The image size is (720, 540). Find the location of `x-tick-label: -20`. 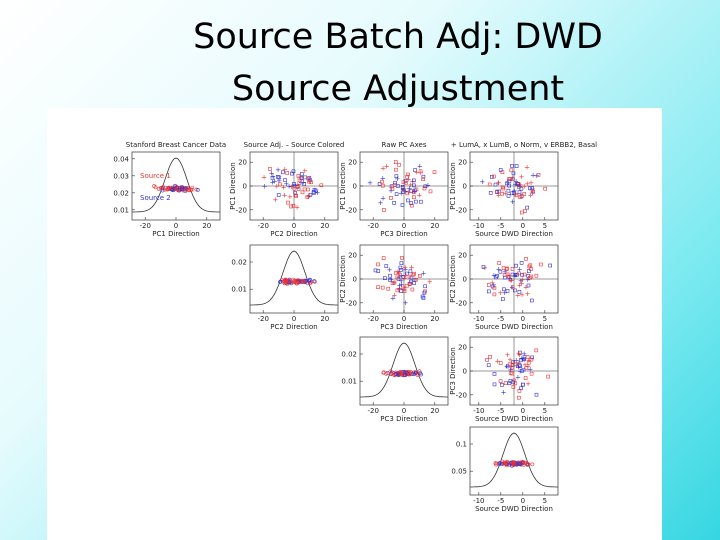

x-tick-label: -20 is located at coordinates (144, 226).